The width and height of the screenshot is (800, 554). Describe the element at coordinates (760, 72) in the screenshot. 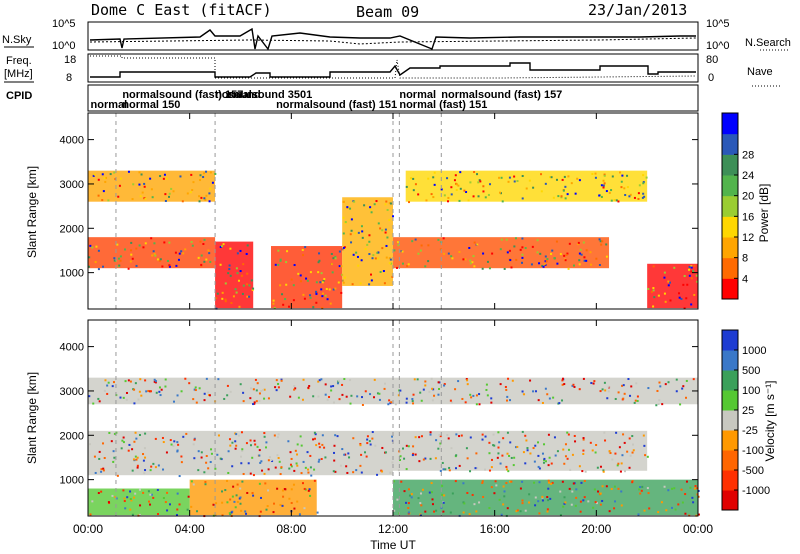

I see `nave-label: Nave` at that location.